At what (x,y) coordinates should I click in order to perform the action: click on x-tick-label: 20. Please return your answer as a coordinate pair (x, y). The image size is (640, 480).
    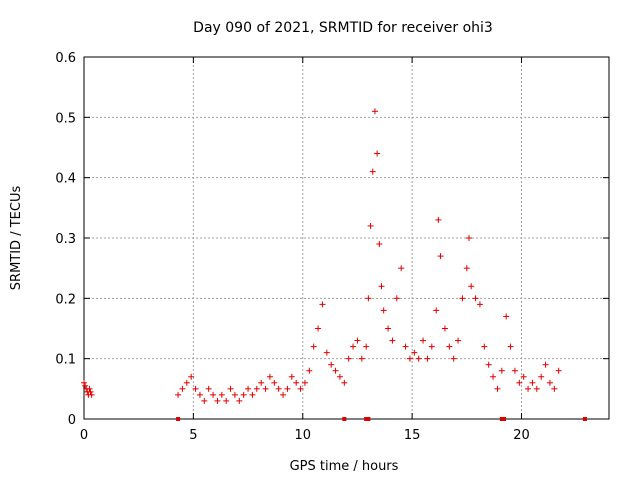
    Looking at the image, I should click on (521, 435).